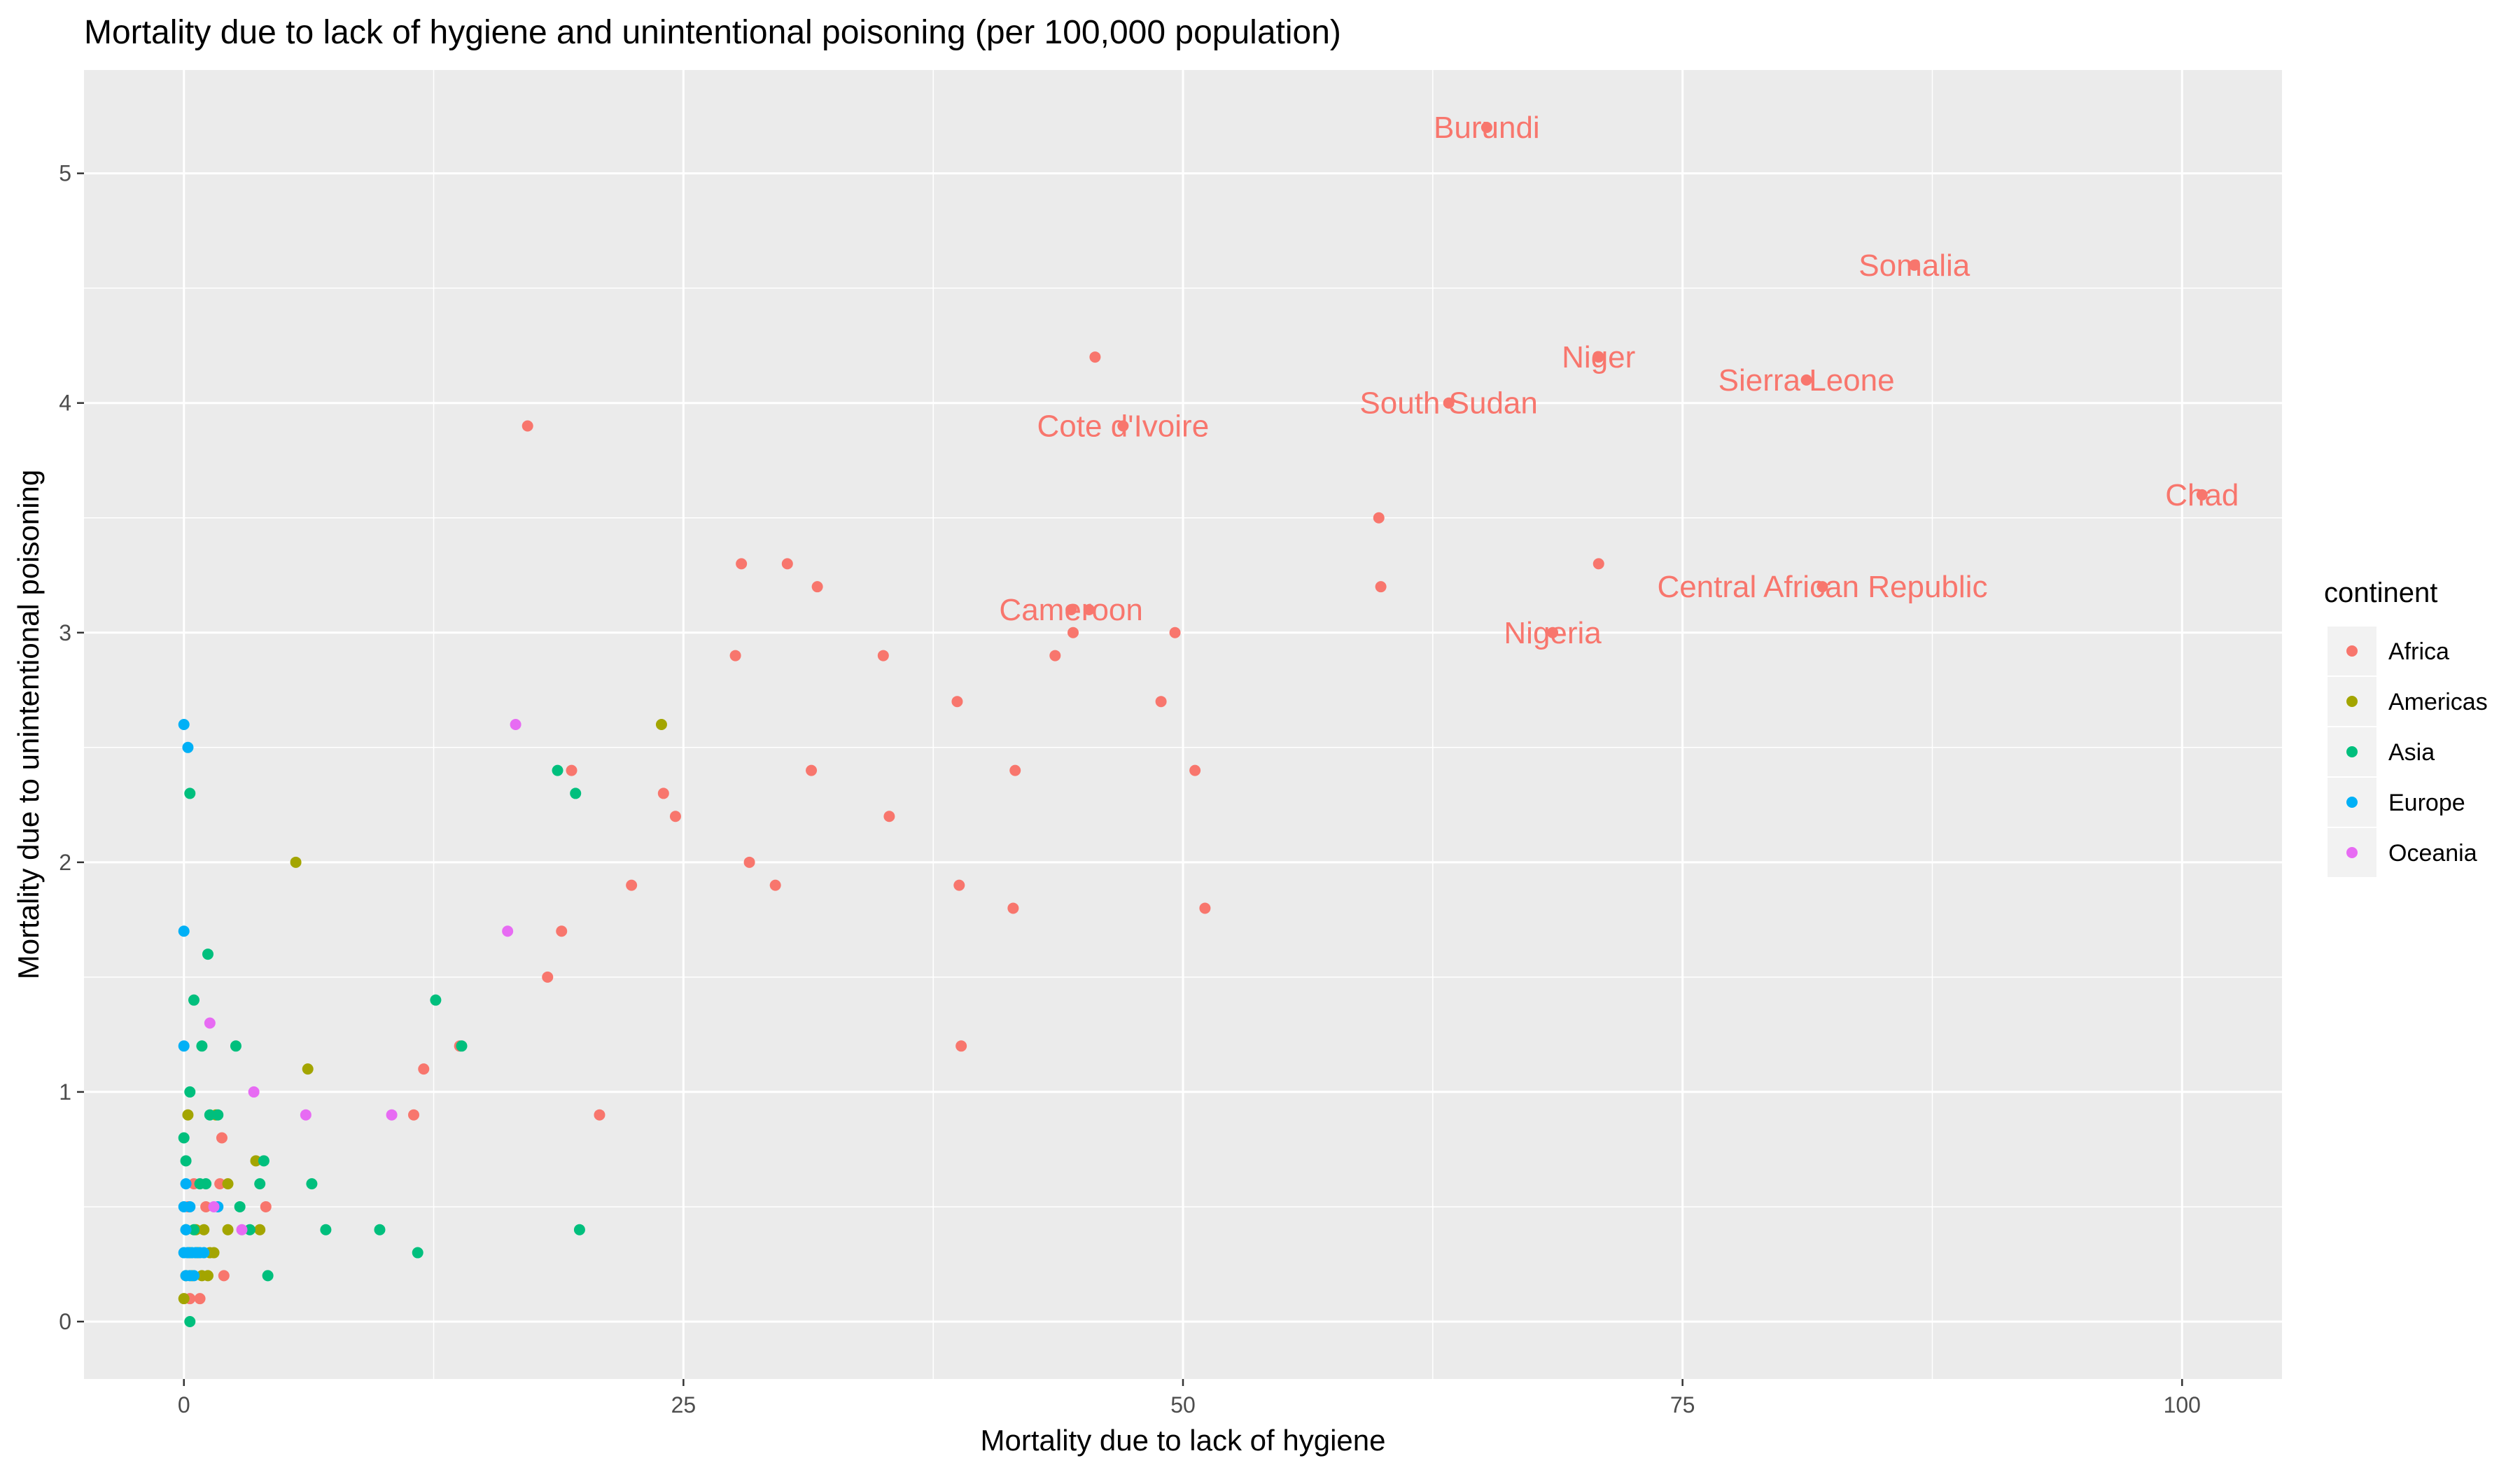  What do you see at coordinates (65, 1092) in the screenshot?
I see `y-tick-label: 1` at bounding box center [65, 1092].